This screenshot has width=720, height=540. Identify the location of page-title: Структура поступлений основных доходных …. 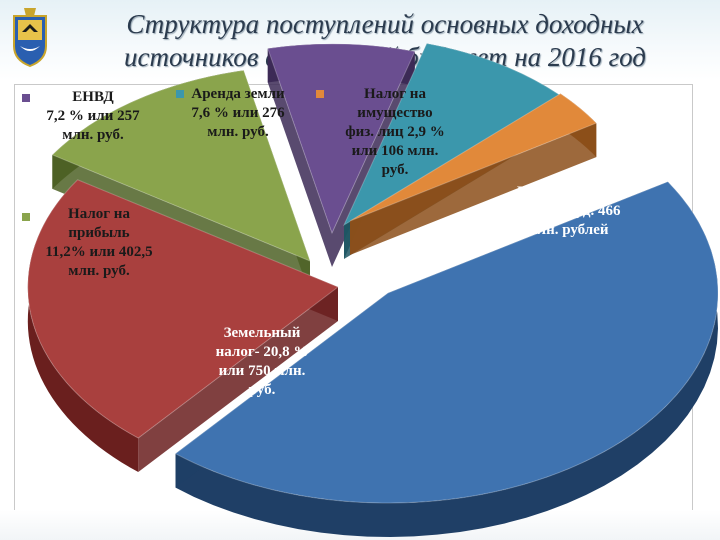
(385, 41).